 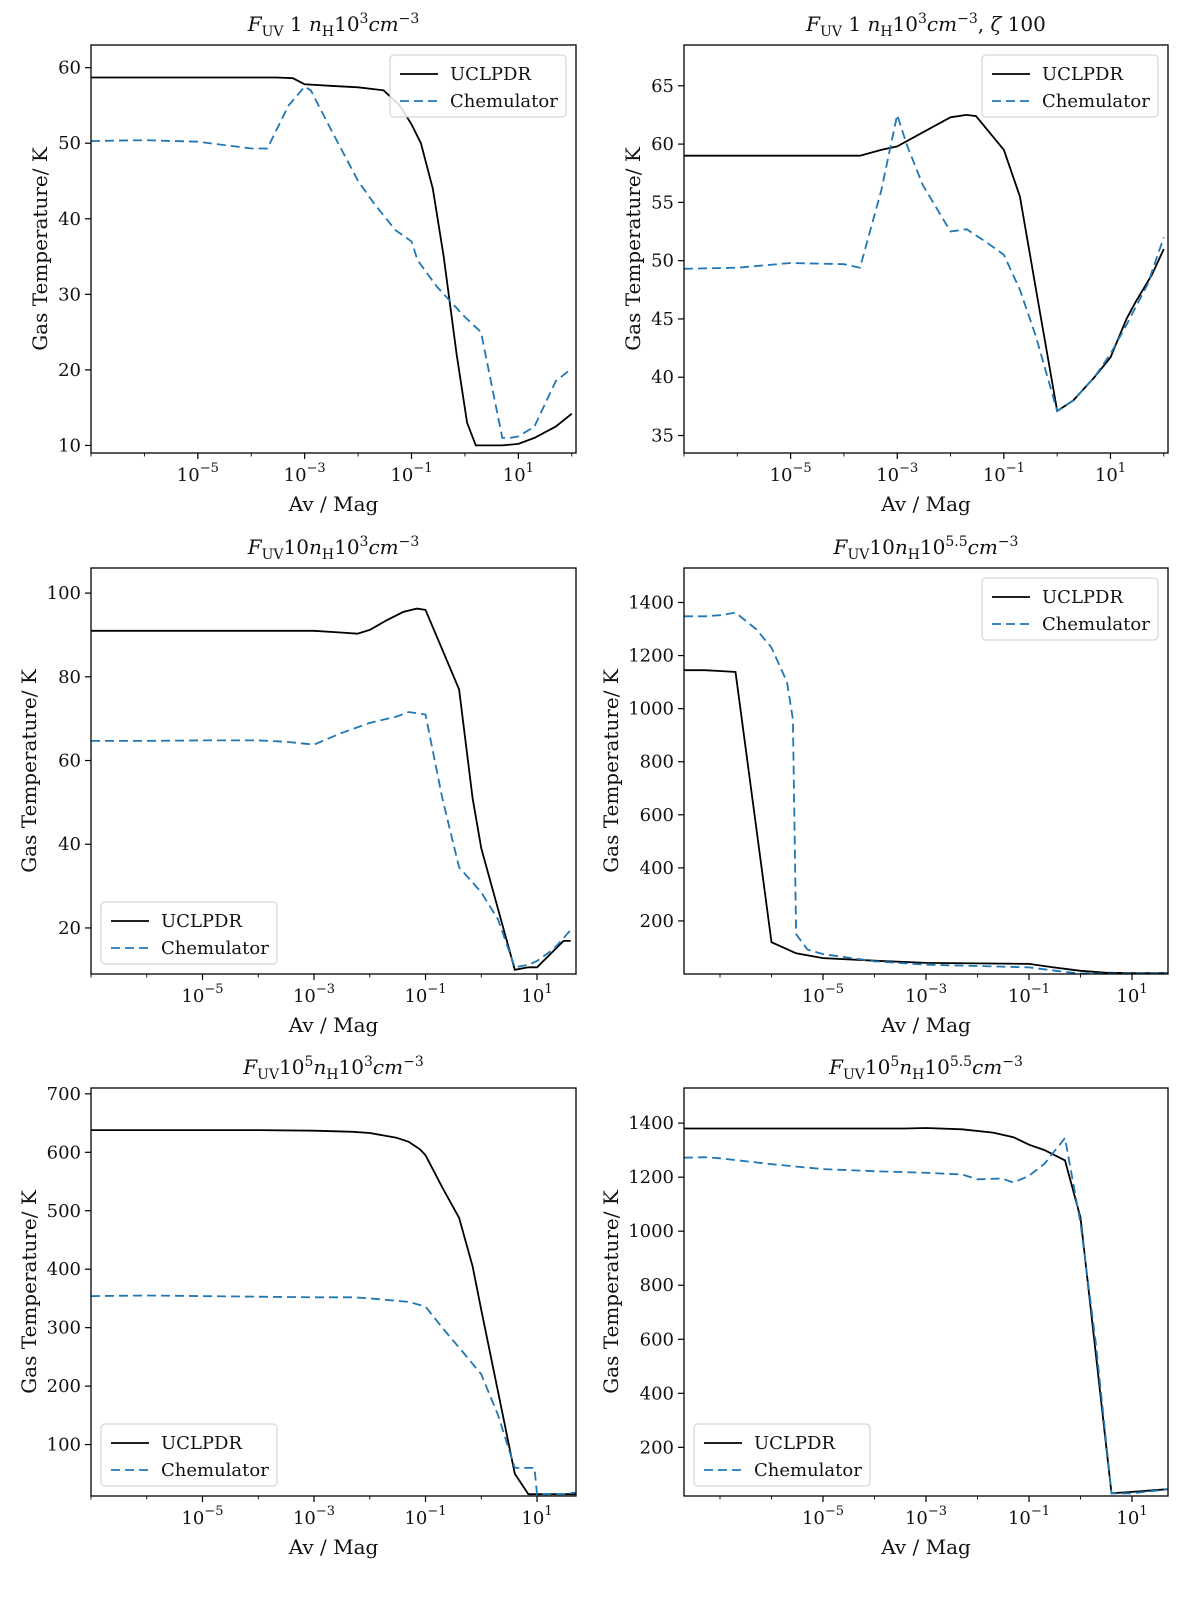 I want to click on chart-title: FUV10nH103cm−3, so click(x=333, y=548).